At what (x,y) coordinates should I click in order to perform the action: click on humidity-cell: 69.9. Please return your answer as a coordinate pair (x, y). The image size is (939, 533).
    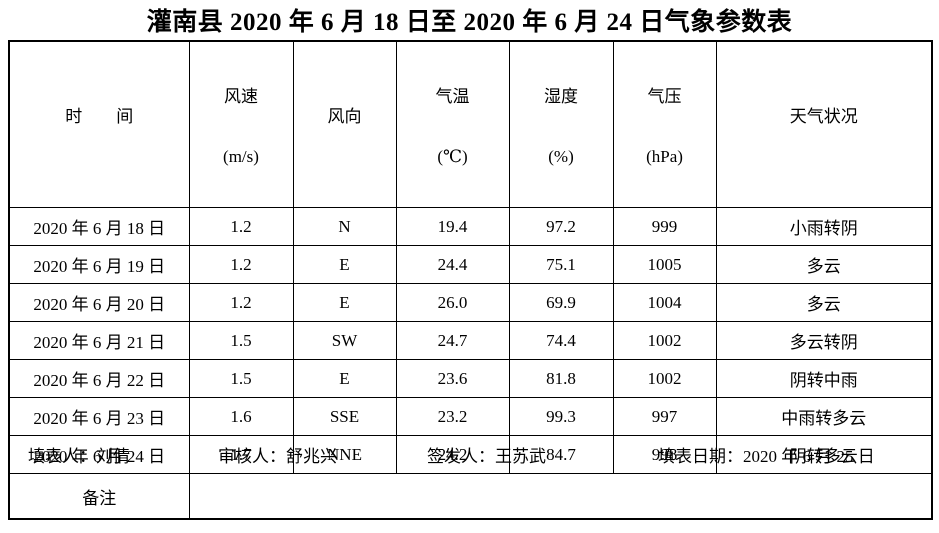
    Looking at the image, I should click on (561, 302).